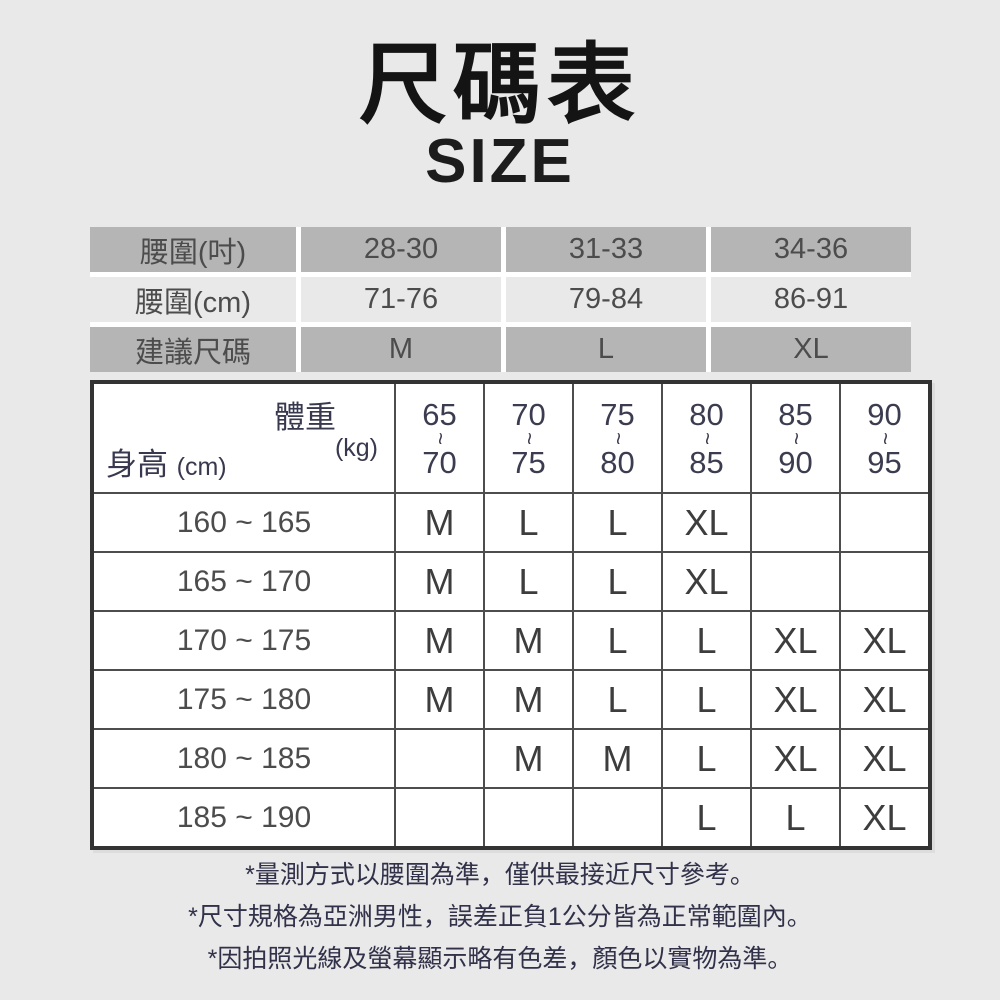  I want to click on weight-range-column: 65 ~70, so click(439, 437).